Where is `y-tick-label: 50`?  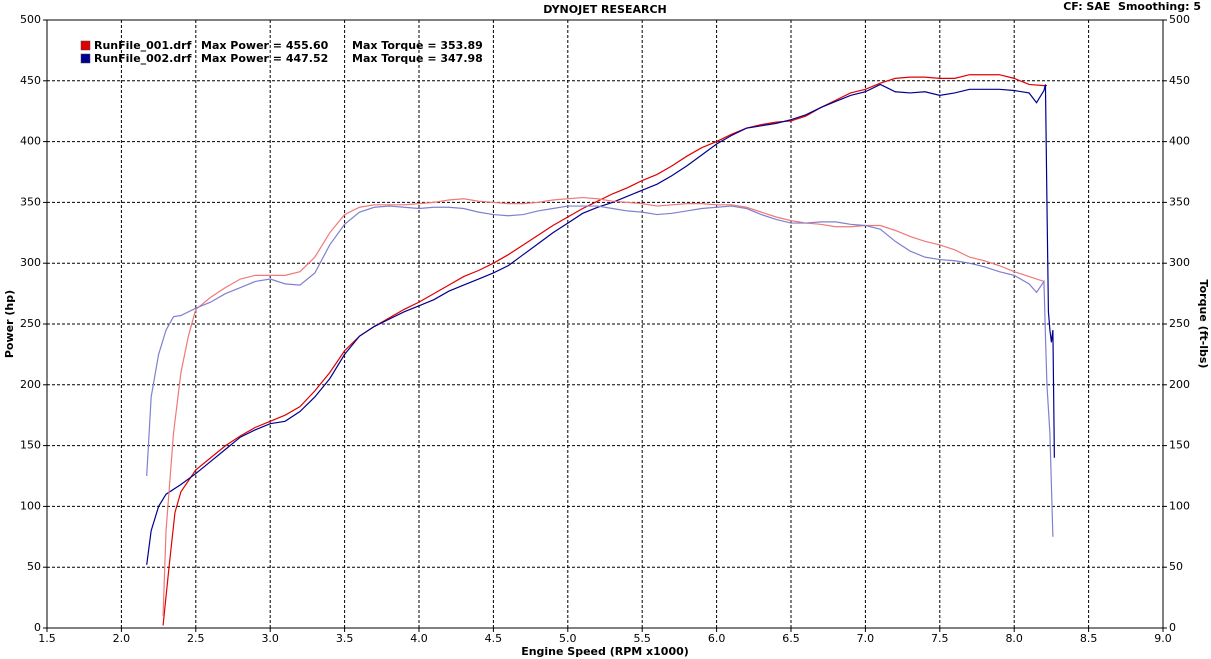 y-tick-label: 50 is located at coordinates (34, 566).